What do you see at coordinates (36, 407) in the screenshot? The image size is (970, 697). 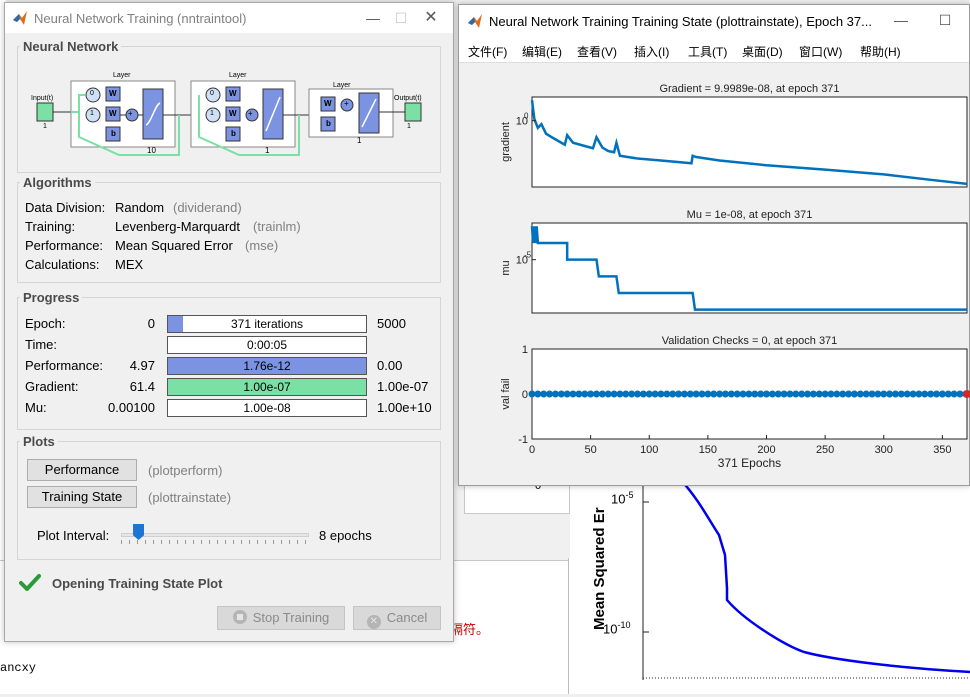 I see `progress-label: Mu:` at bounding box center [36, 407].